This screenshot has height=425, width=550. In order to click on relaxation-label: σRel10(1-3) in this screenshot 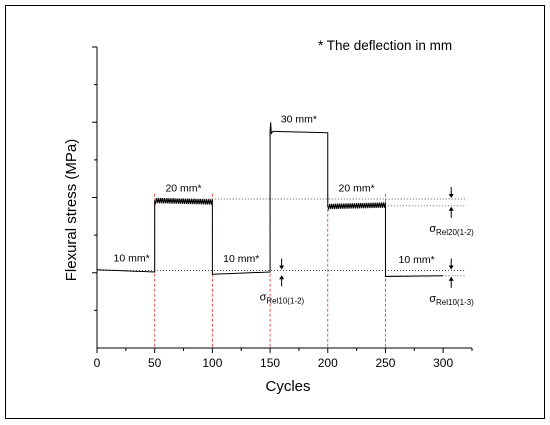, I will do `click(451, 300)`.